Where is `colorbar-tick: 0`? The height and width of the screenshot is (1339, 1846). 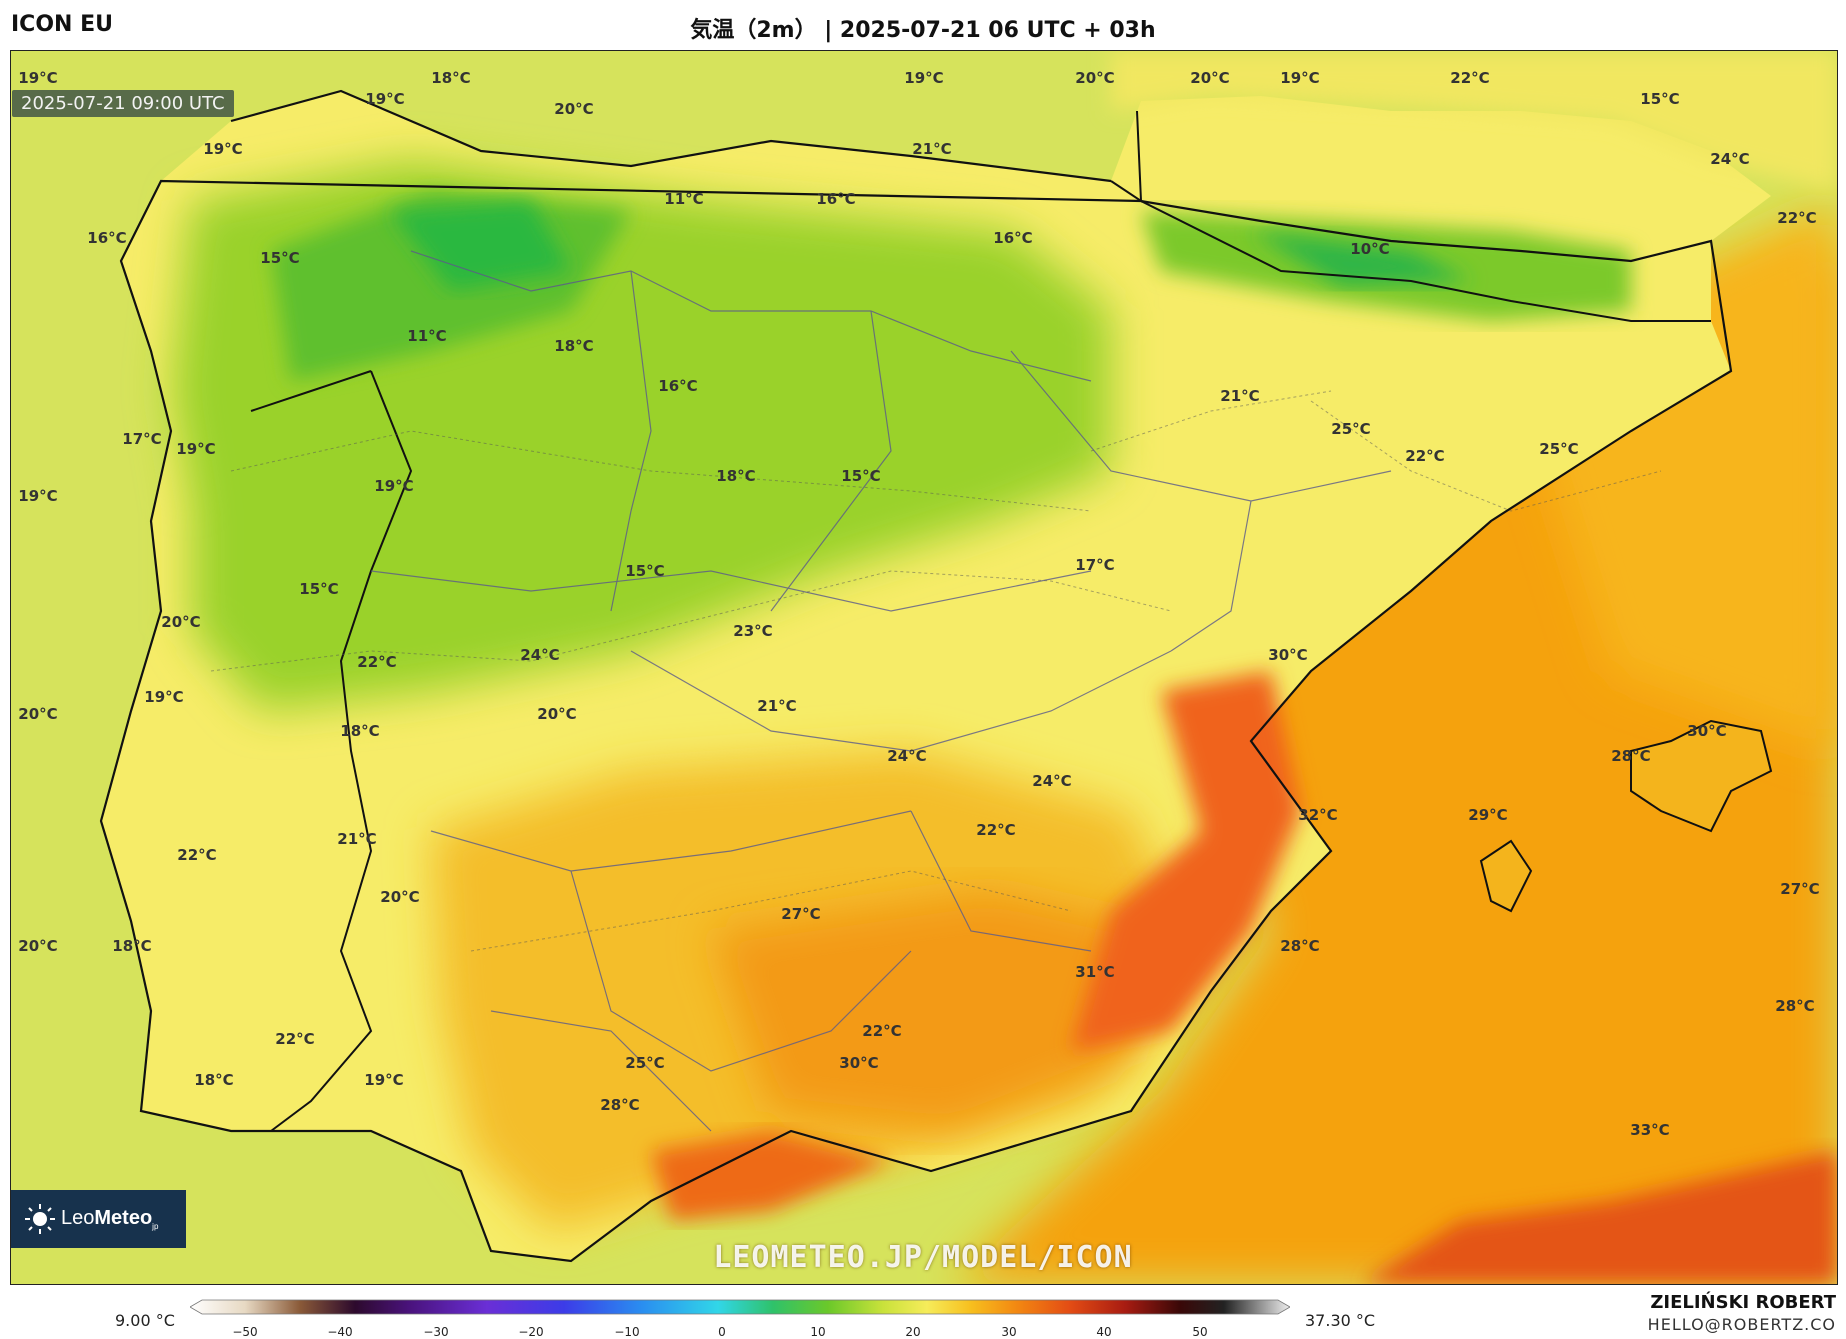
colorbar-tick: 0 is located at coordinates (722, 1332).